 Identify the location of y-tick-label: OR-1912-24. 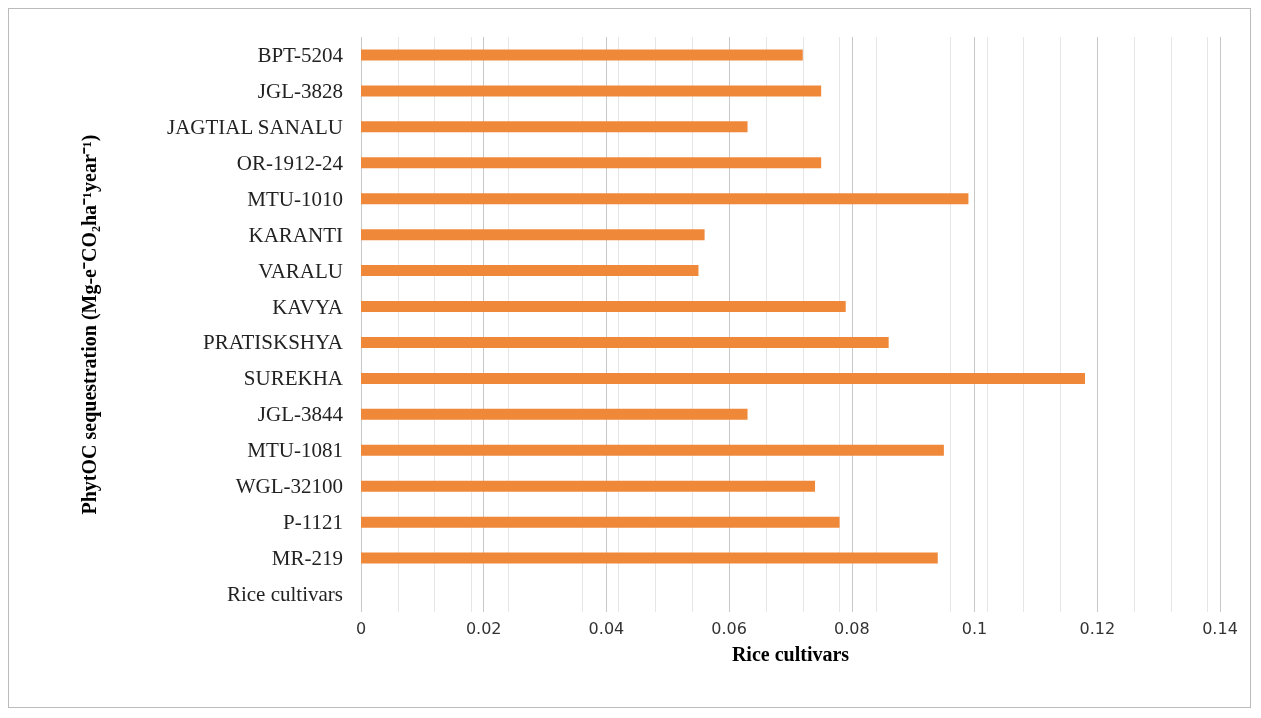
(290, 162).